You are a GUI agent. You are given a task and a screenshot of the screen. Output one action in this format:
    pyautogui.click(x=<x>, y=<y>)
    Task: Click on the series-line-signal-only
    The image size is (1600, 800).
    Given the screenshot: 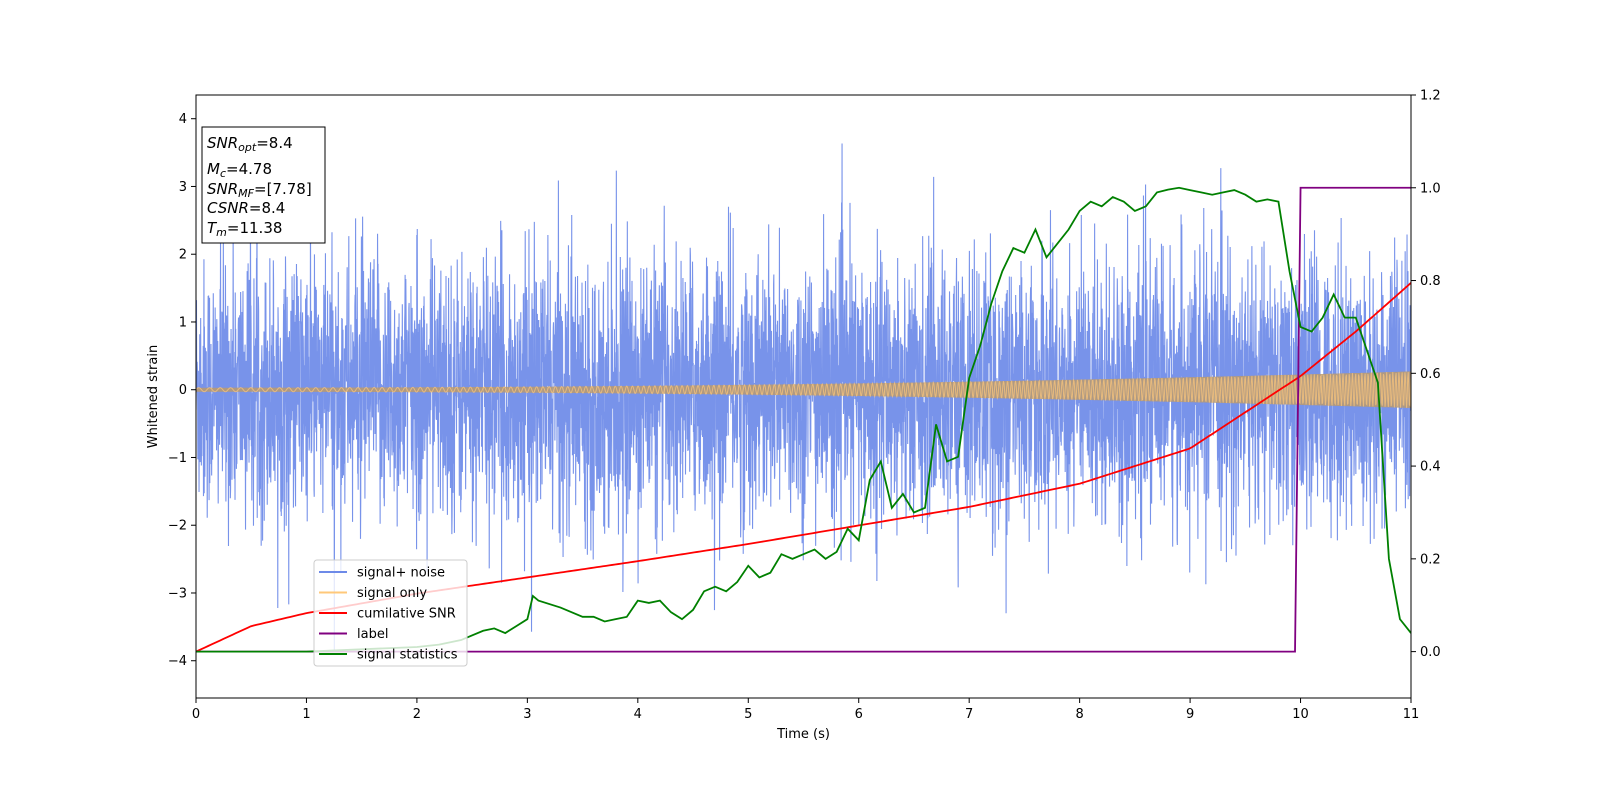 What is the action you would take?
    pyautogui.click(x=803, y=390)
    